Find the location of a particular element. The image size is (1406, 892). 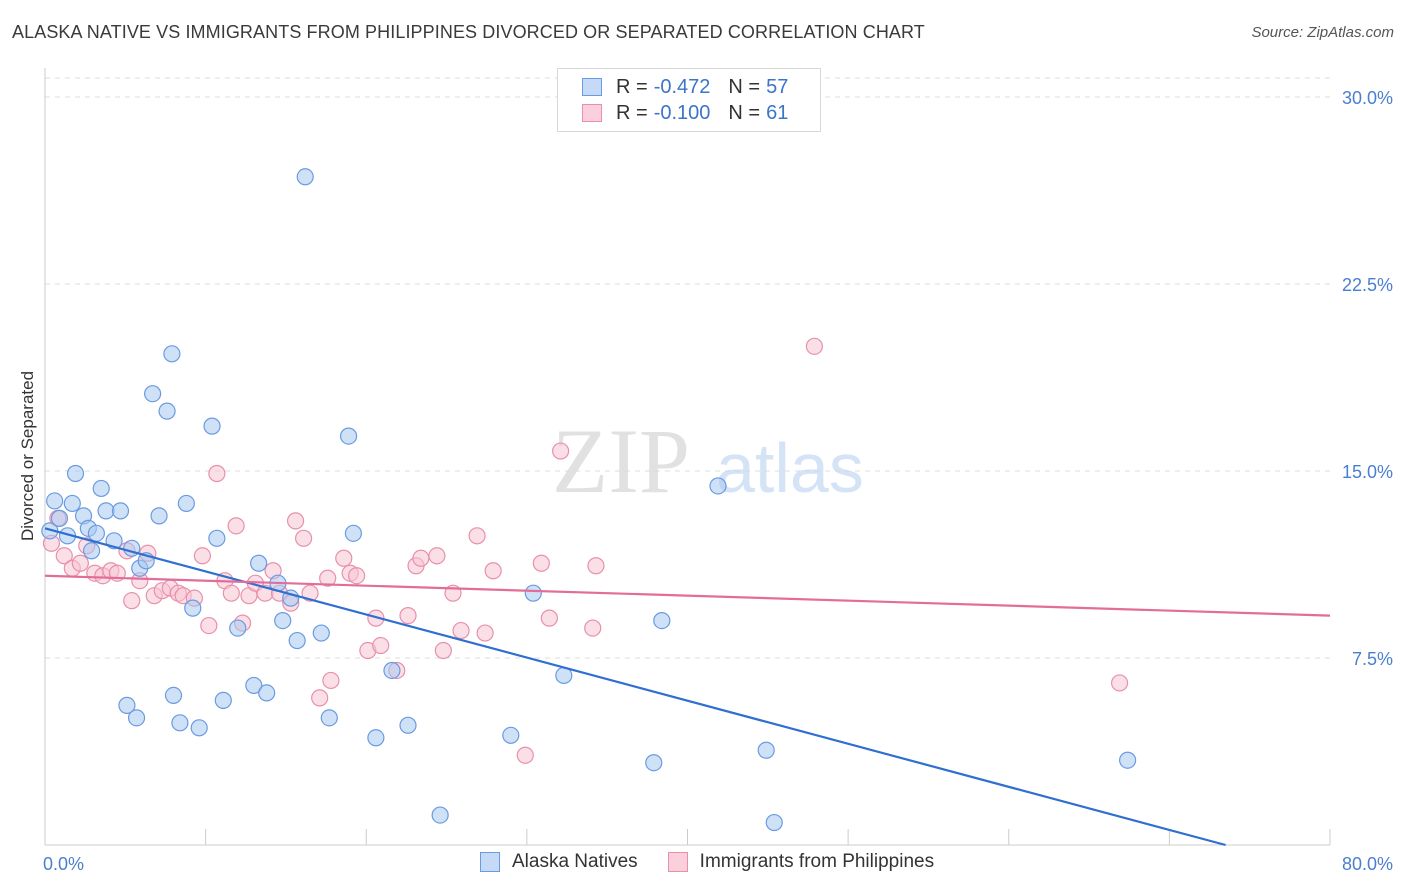

legend-label-alaska: Alaska Natives is located at coordinates (575, 861).